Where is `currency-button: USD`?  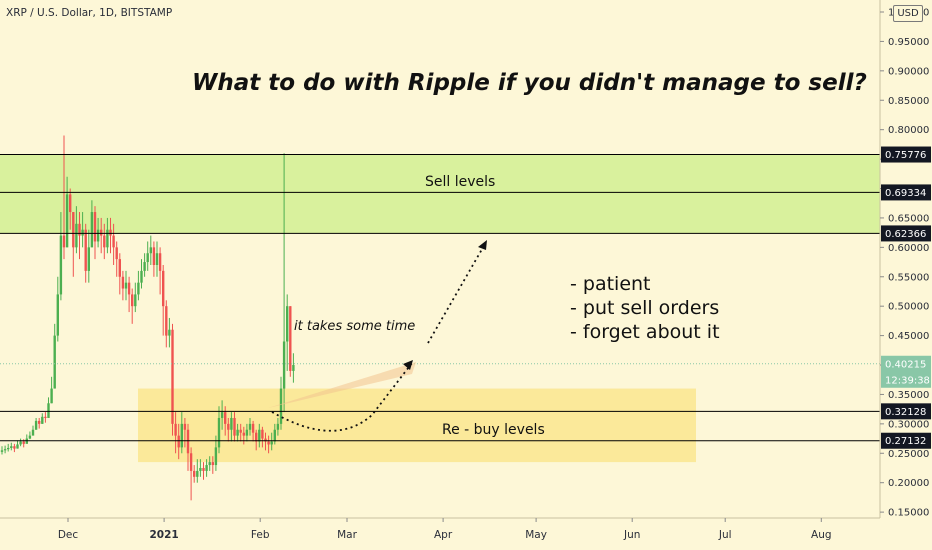 currency-button: USD is located at coordinates (908, 13).